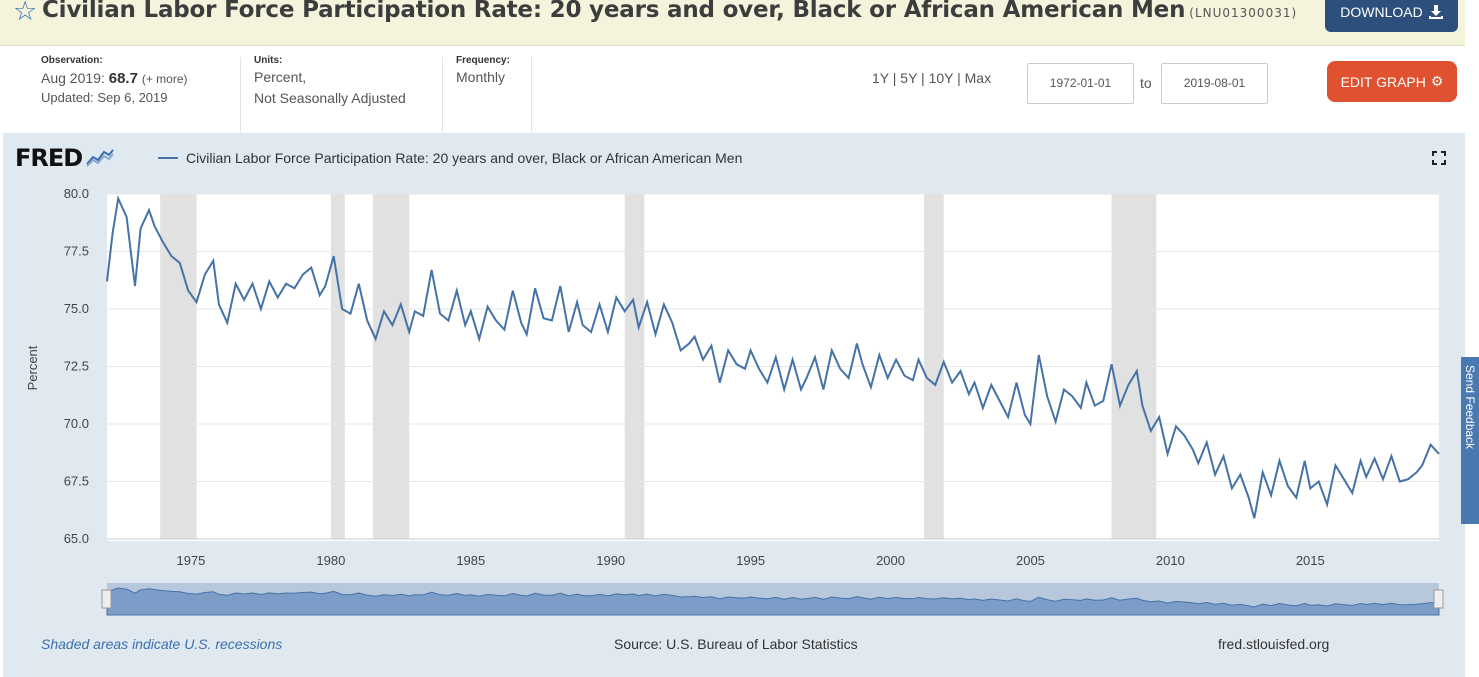  Describe the element at coordinates (104, 97) in the screenshot. I see `updated-date: Updated: Sep 6, 2019` at that location.